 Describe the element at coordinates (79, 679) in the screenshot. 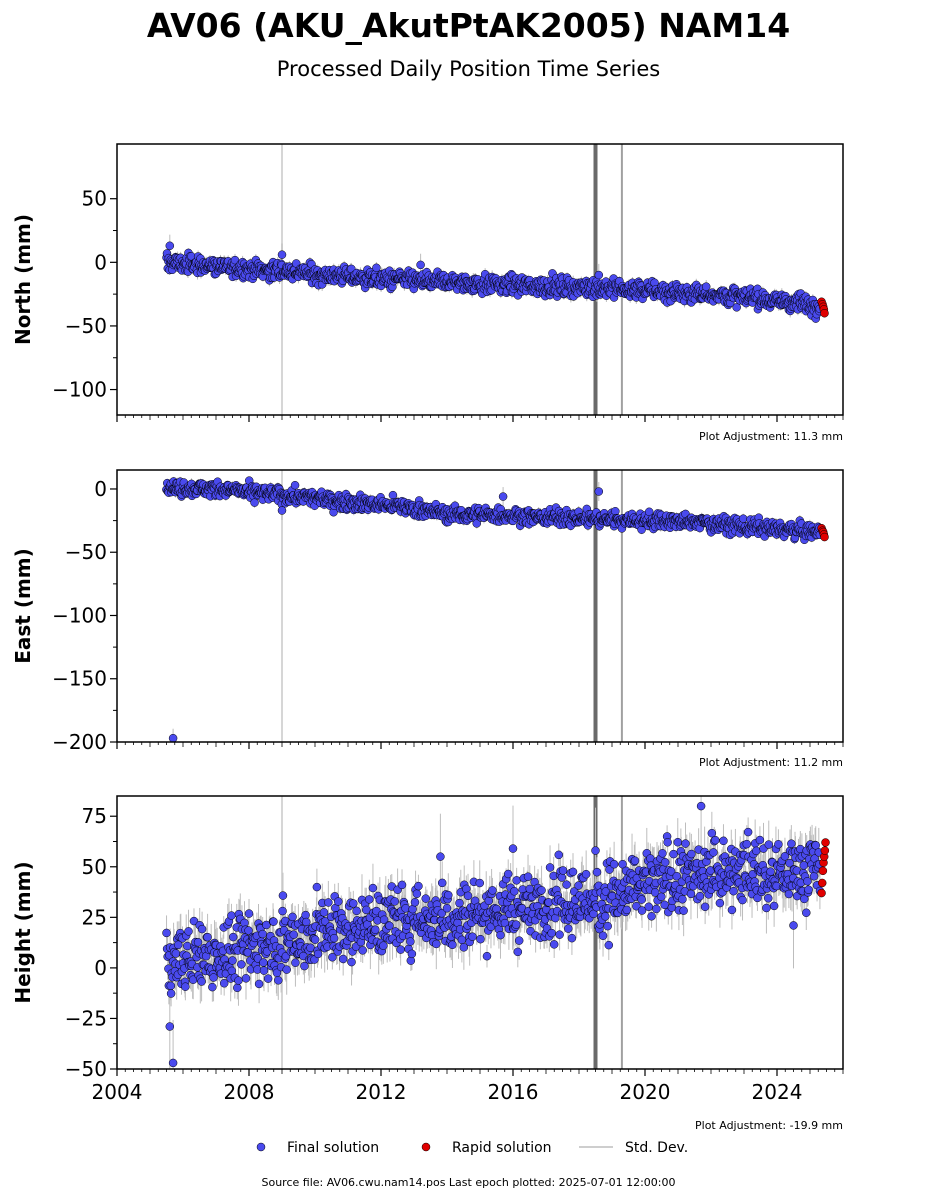

I see `y-tick-label: −150` at that location.